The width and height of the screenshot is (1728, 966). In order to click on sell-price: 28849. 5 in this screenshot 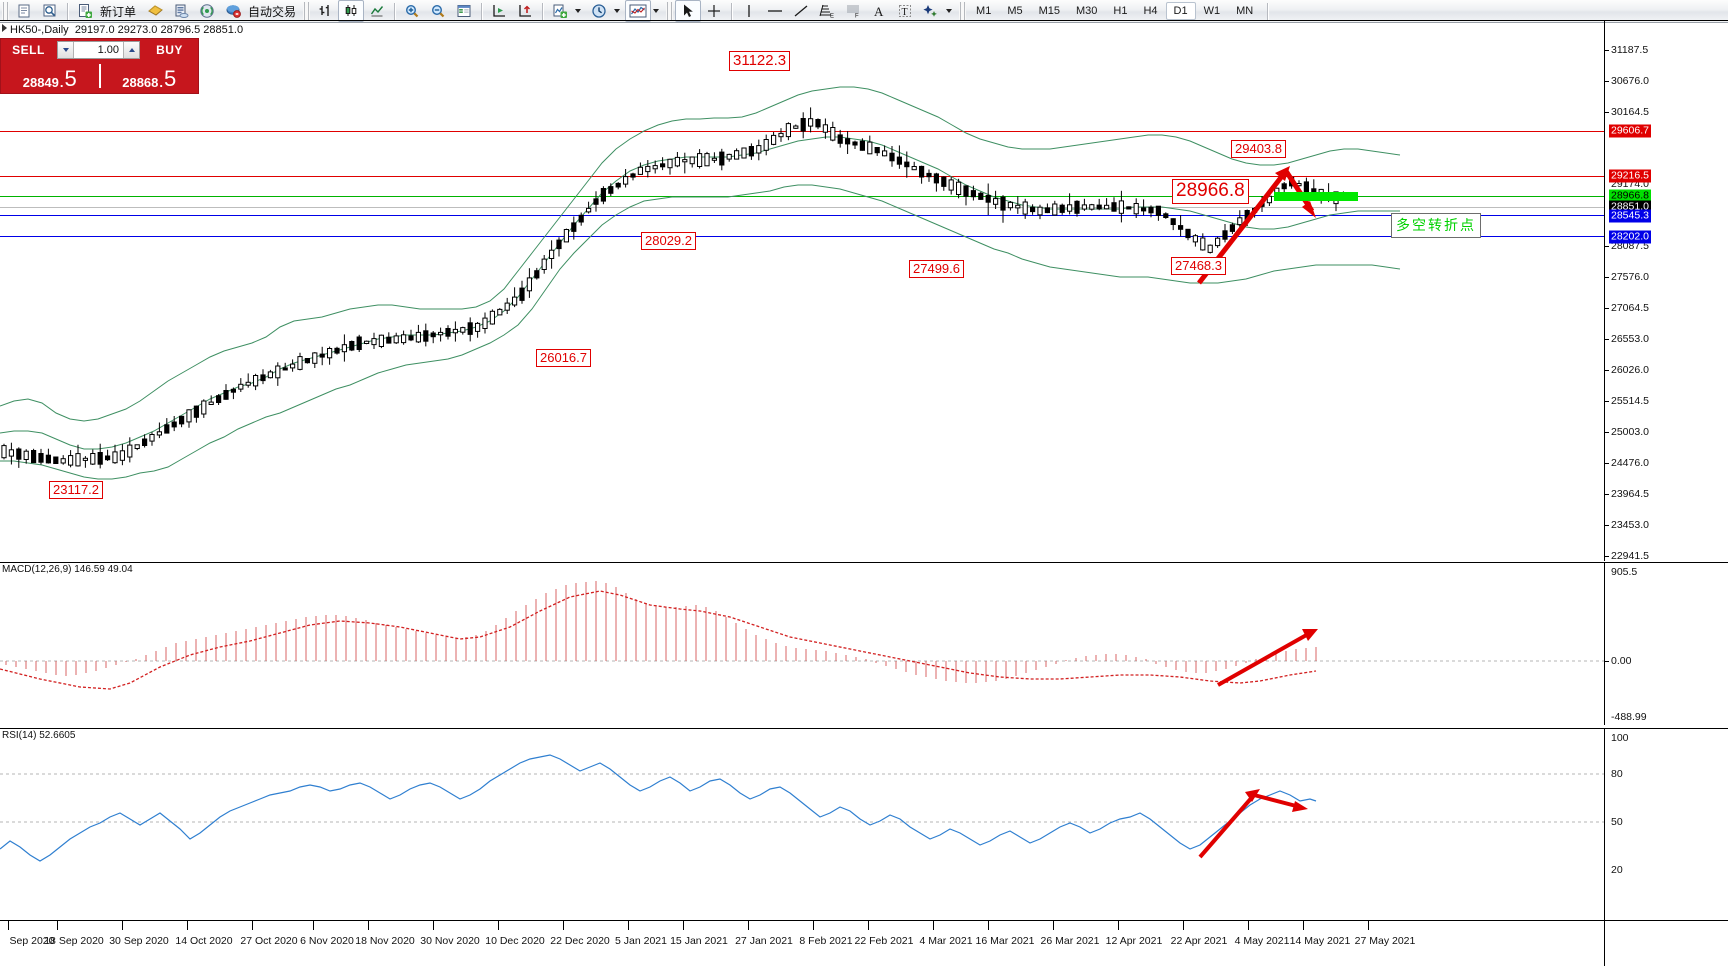, I will do `click(50, 76)`.